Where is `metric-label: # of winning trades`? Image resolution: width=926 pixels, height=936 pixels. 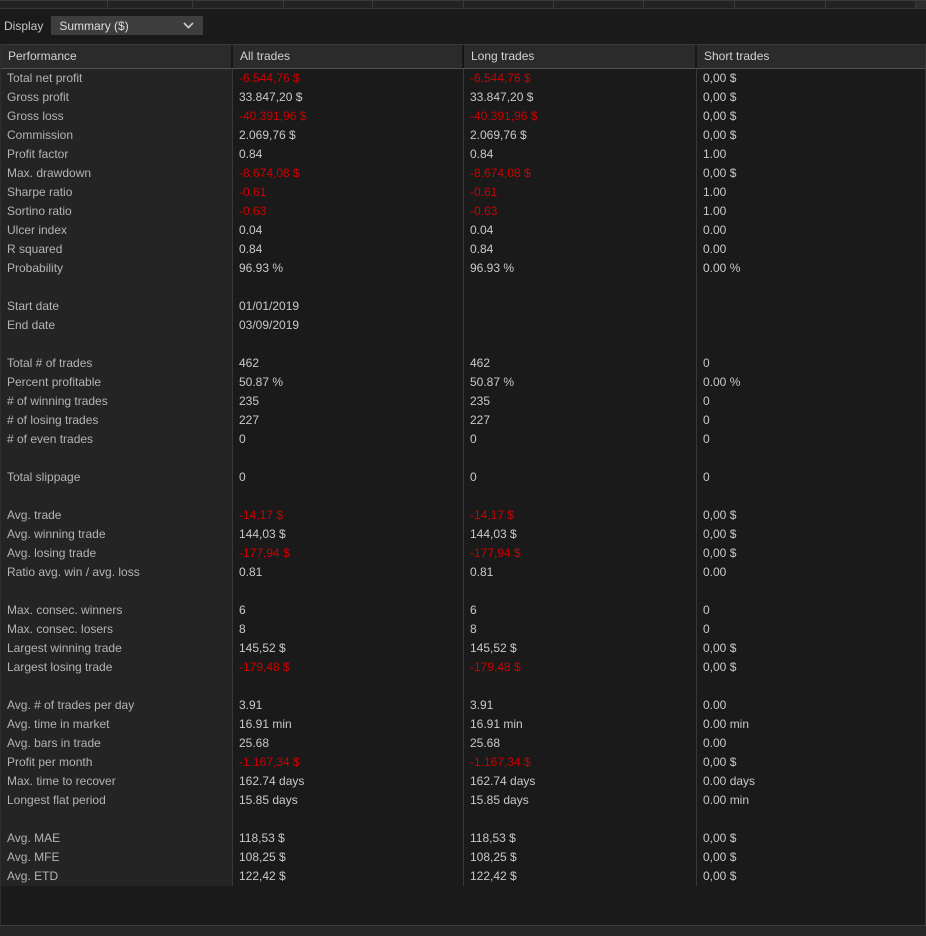
metric-label: # of winning trades is located at coordinates (117, 401).